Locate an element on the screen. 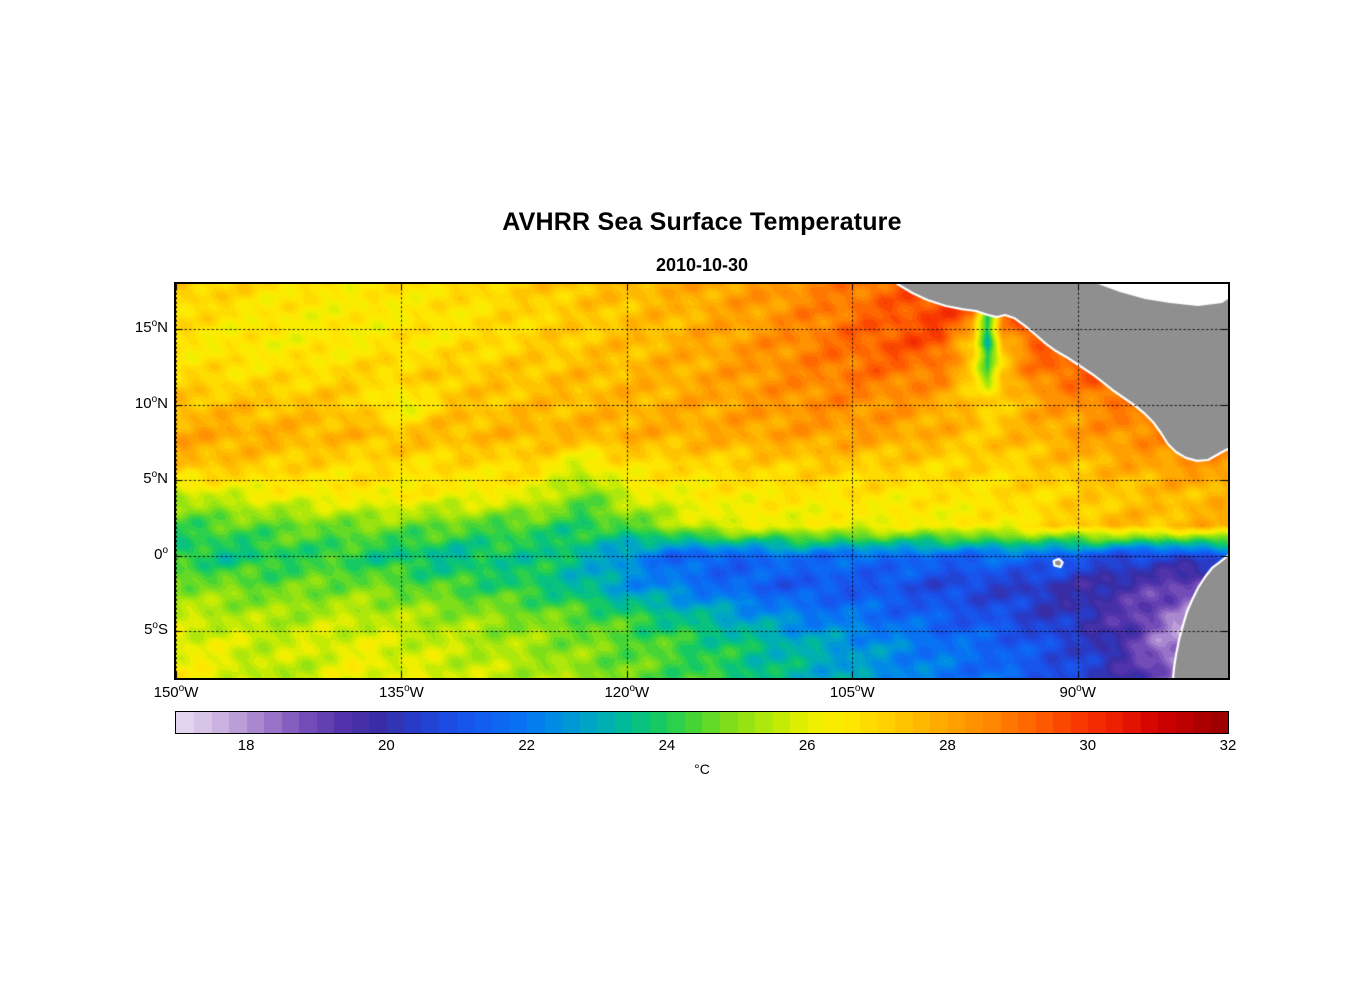  colorbar-tick-label: 24 is located at coordinates (667, 745).